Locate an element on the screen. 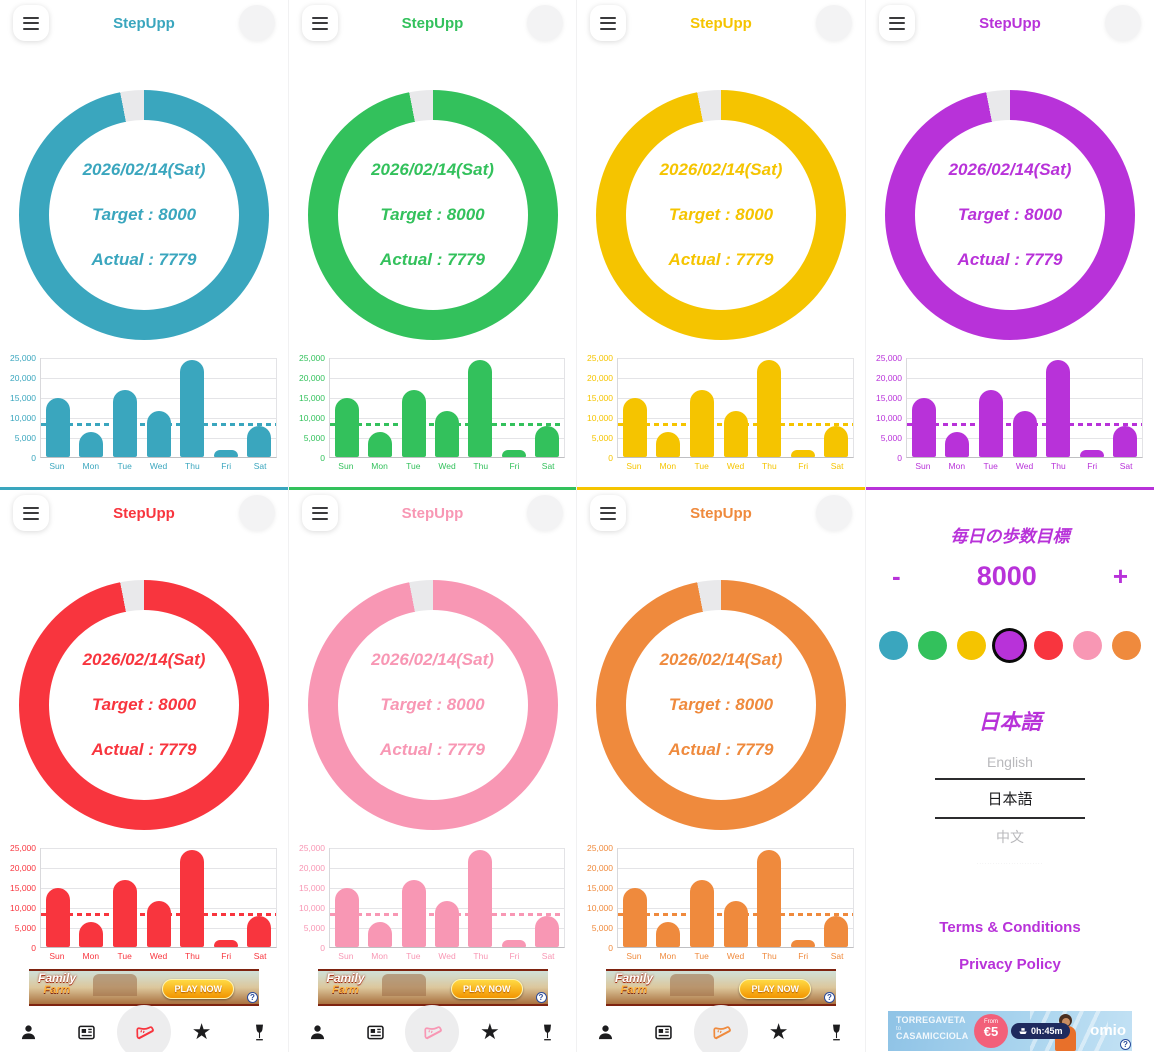  actual-label: Actual : 7779 is located at coordinates (144, 259).